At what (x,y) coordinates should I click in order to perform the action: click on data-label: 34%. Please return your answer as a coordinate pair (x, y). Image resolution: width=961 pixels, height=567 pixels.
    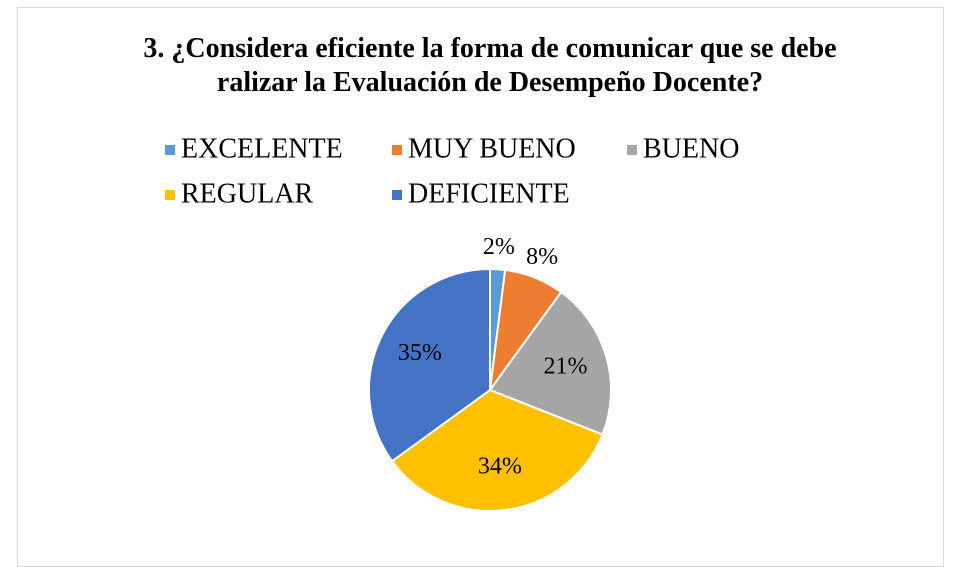
    Looking at the image, I should click on (500, 467).